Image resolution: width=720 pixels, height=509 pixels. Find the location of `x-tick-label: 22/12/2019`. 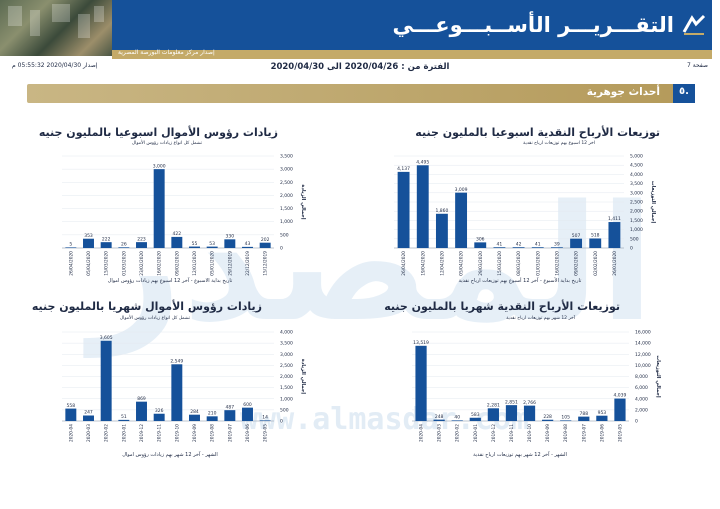

x-tick-label: 22/12/2019 is located at coordinates (248, 263).